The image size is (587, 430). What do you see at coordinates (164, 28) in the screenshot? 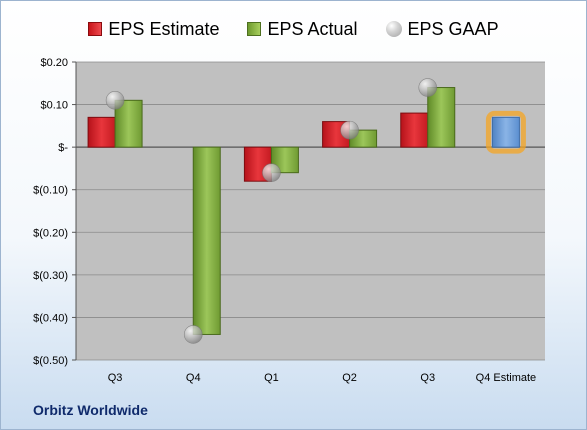
I see `legend-label-eps-estimate: EPS Estimate` at bounding box center [164, 28].